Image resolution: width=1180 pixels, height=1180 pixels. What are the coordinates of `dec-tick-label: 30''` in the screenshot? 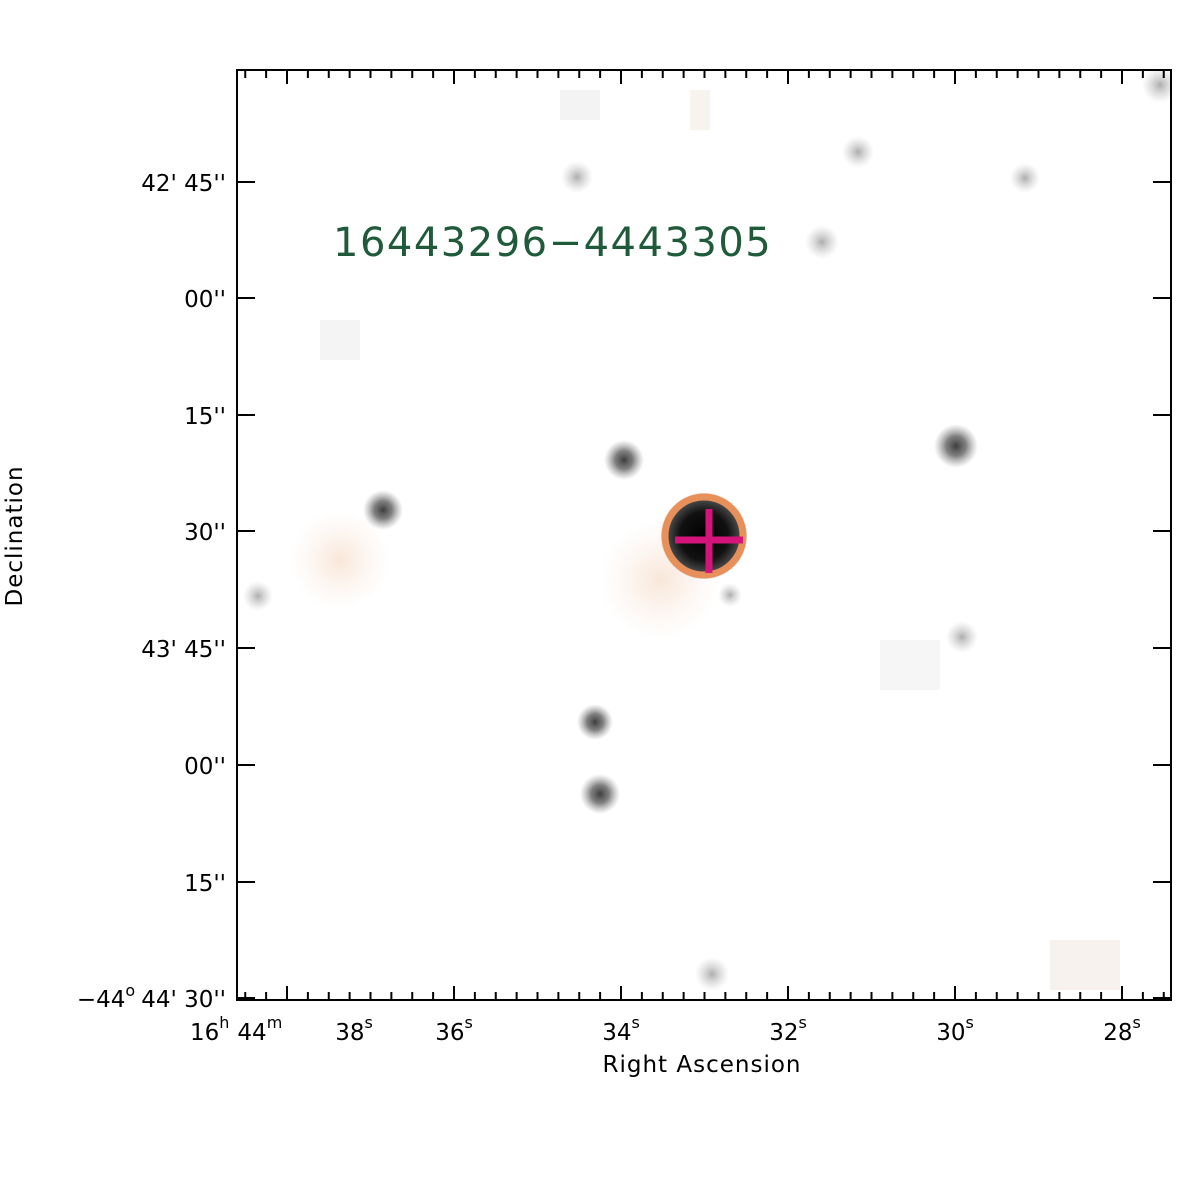 It's located at (205, 533).